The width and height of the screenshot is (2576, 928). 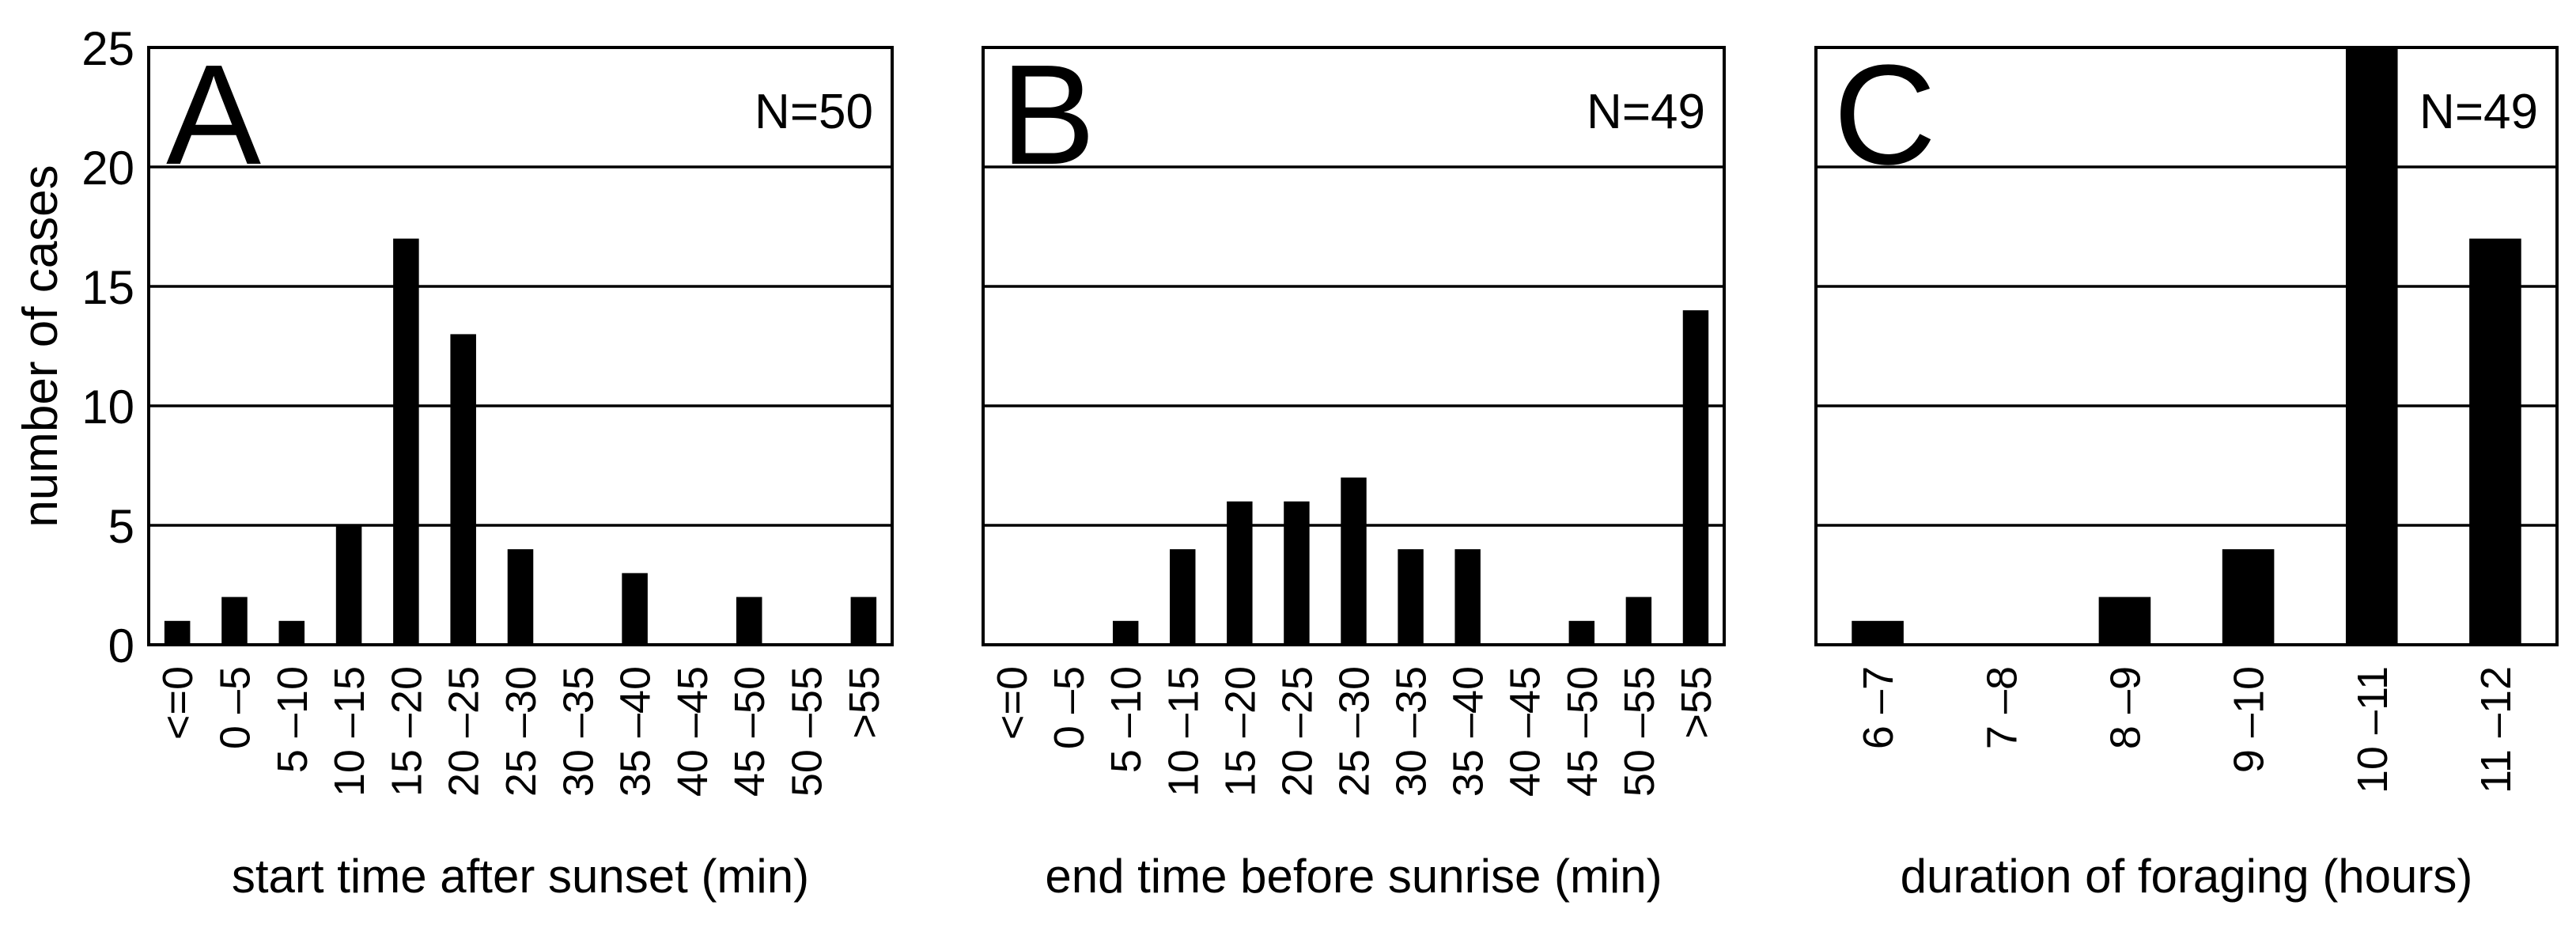 What do you see at coordinates (121, 645) in the screenshot?
I see `y-tick-label: 0` at bounding box center [121, 645].